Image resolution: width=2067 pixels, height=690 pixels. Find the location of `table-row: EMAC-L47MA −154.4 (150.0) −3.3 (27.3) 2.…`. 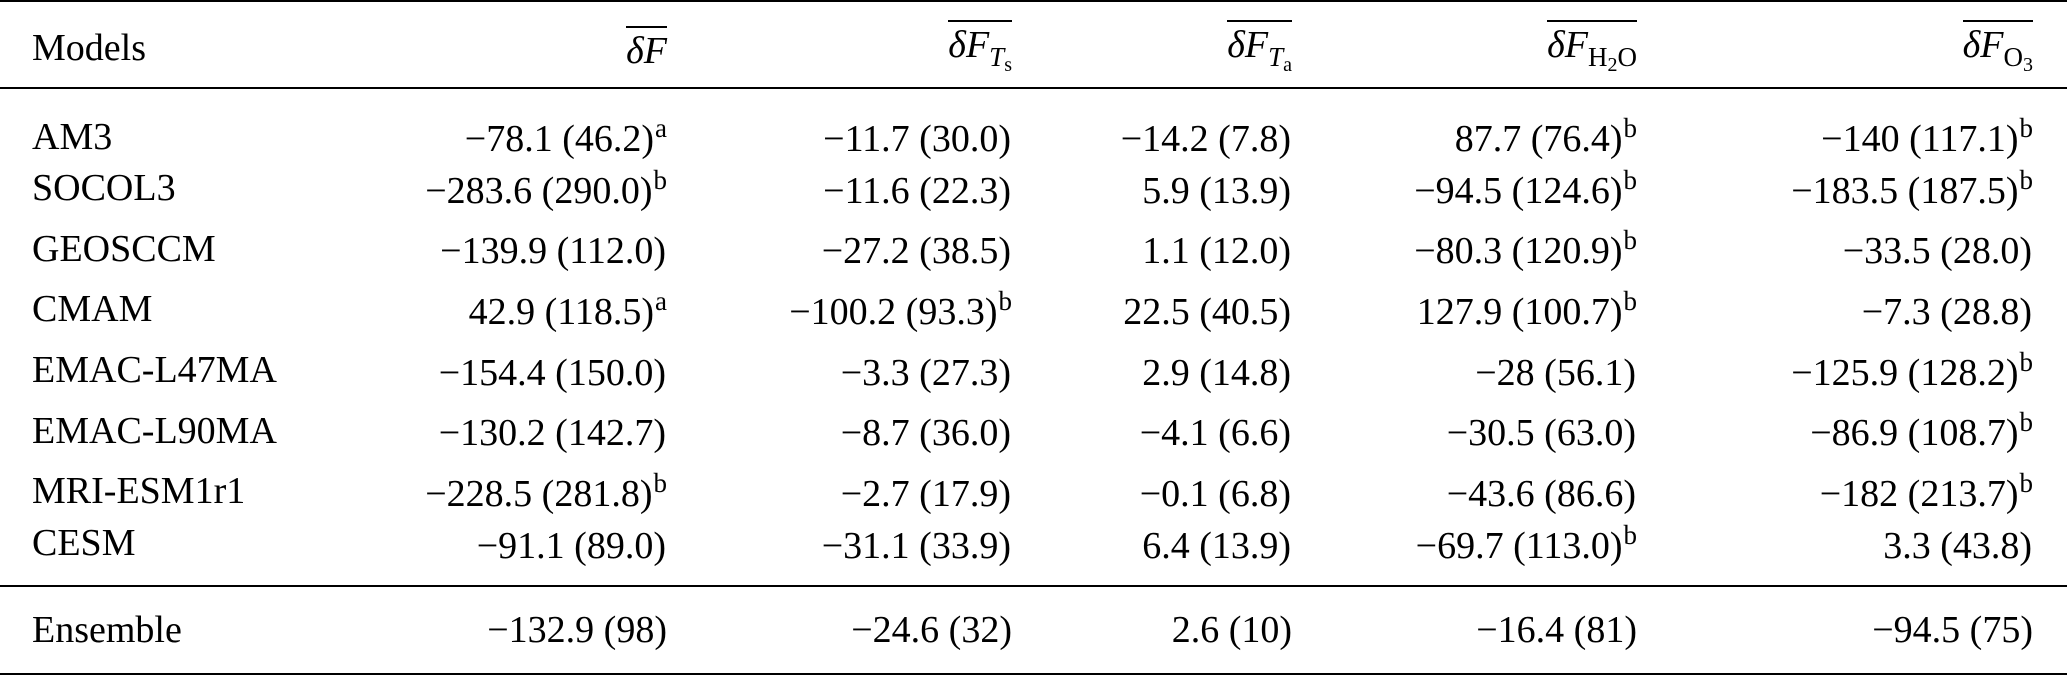

table-row: EMAC-L47MA −154.4 (150.0) −3.3 (27.3) 2.… is located at coordinates (1033, 370).